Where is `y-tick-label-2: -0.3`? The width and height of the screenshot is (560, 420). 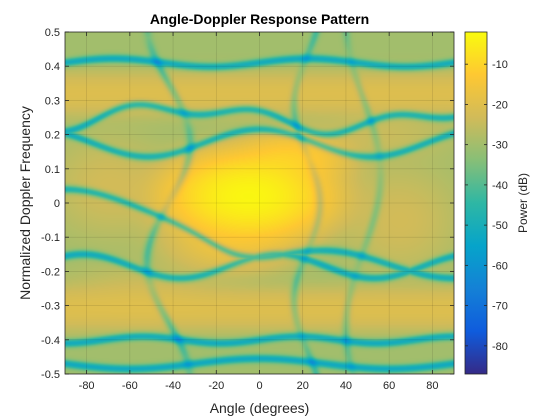
y-tick-label-2: -0.3 is located at coordinates (50, 307).